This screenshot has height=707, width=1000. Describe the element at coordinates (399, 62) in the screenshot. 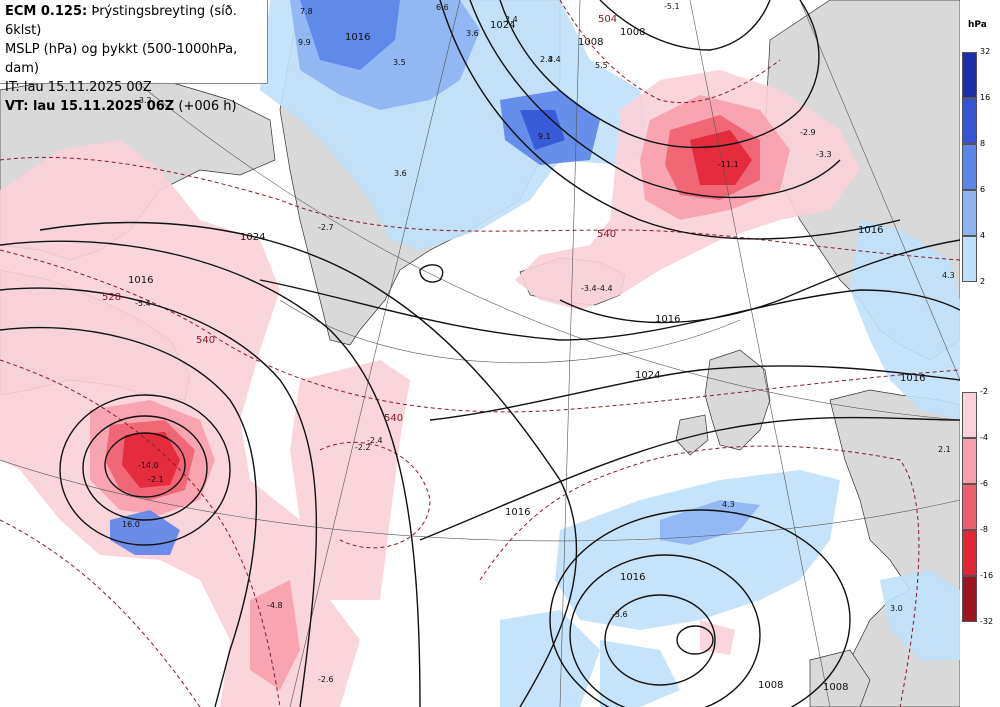

I see `change-label: 3.5` at that location.